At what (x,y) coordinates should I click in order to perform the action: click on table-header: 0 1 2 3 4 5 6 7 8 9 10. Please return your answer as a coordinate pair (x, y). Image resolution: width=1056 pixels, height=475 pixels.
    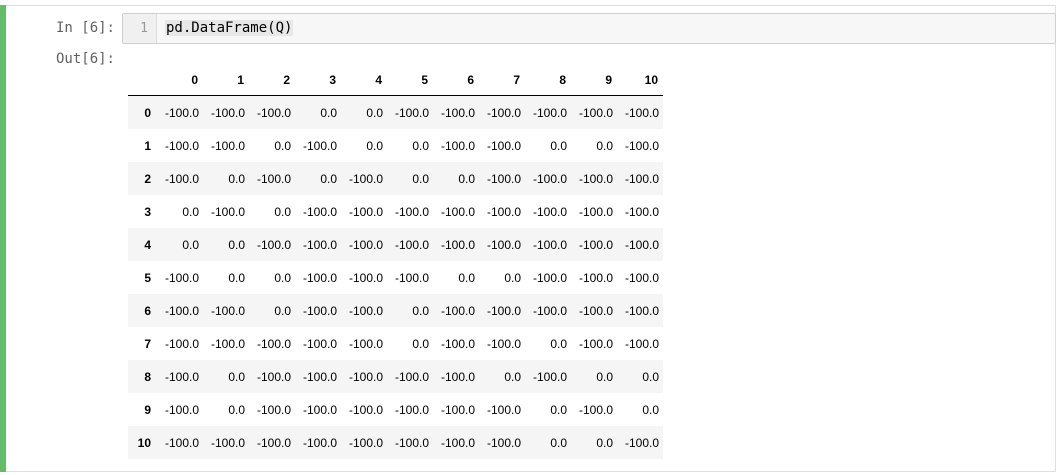
    Looking at the image, I should click on (395, 80).